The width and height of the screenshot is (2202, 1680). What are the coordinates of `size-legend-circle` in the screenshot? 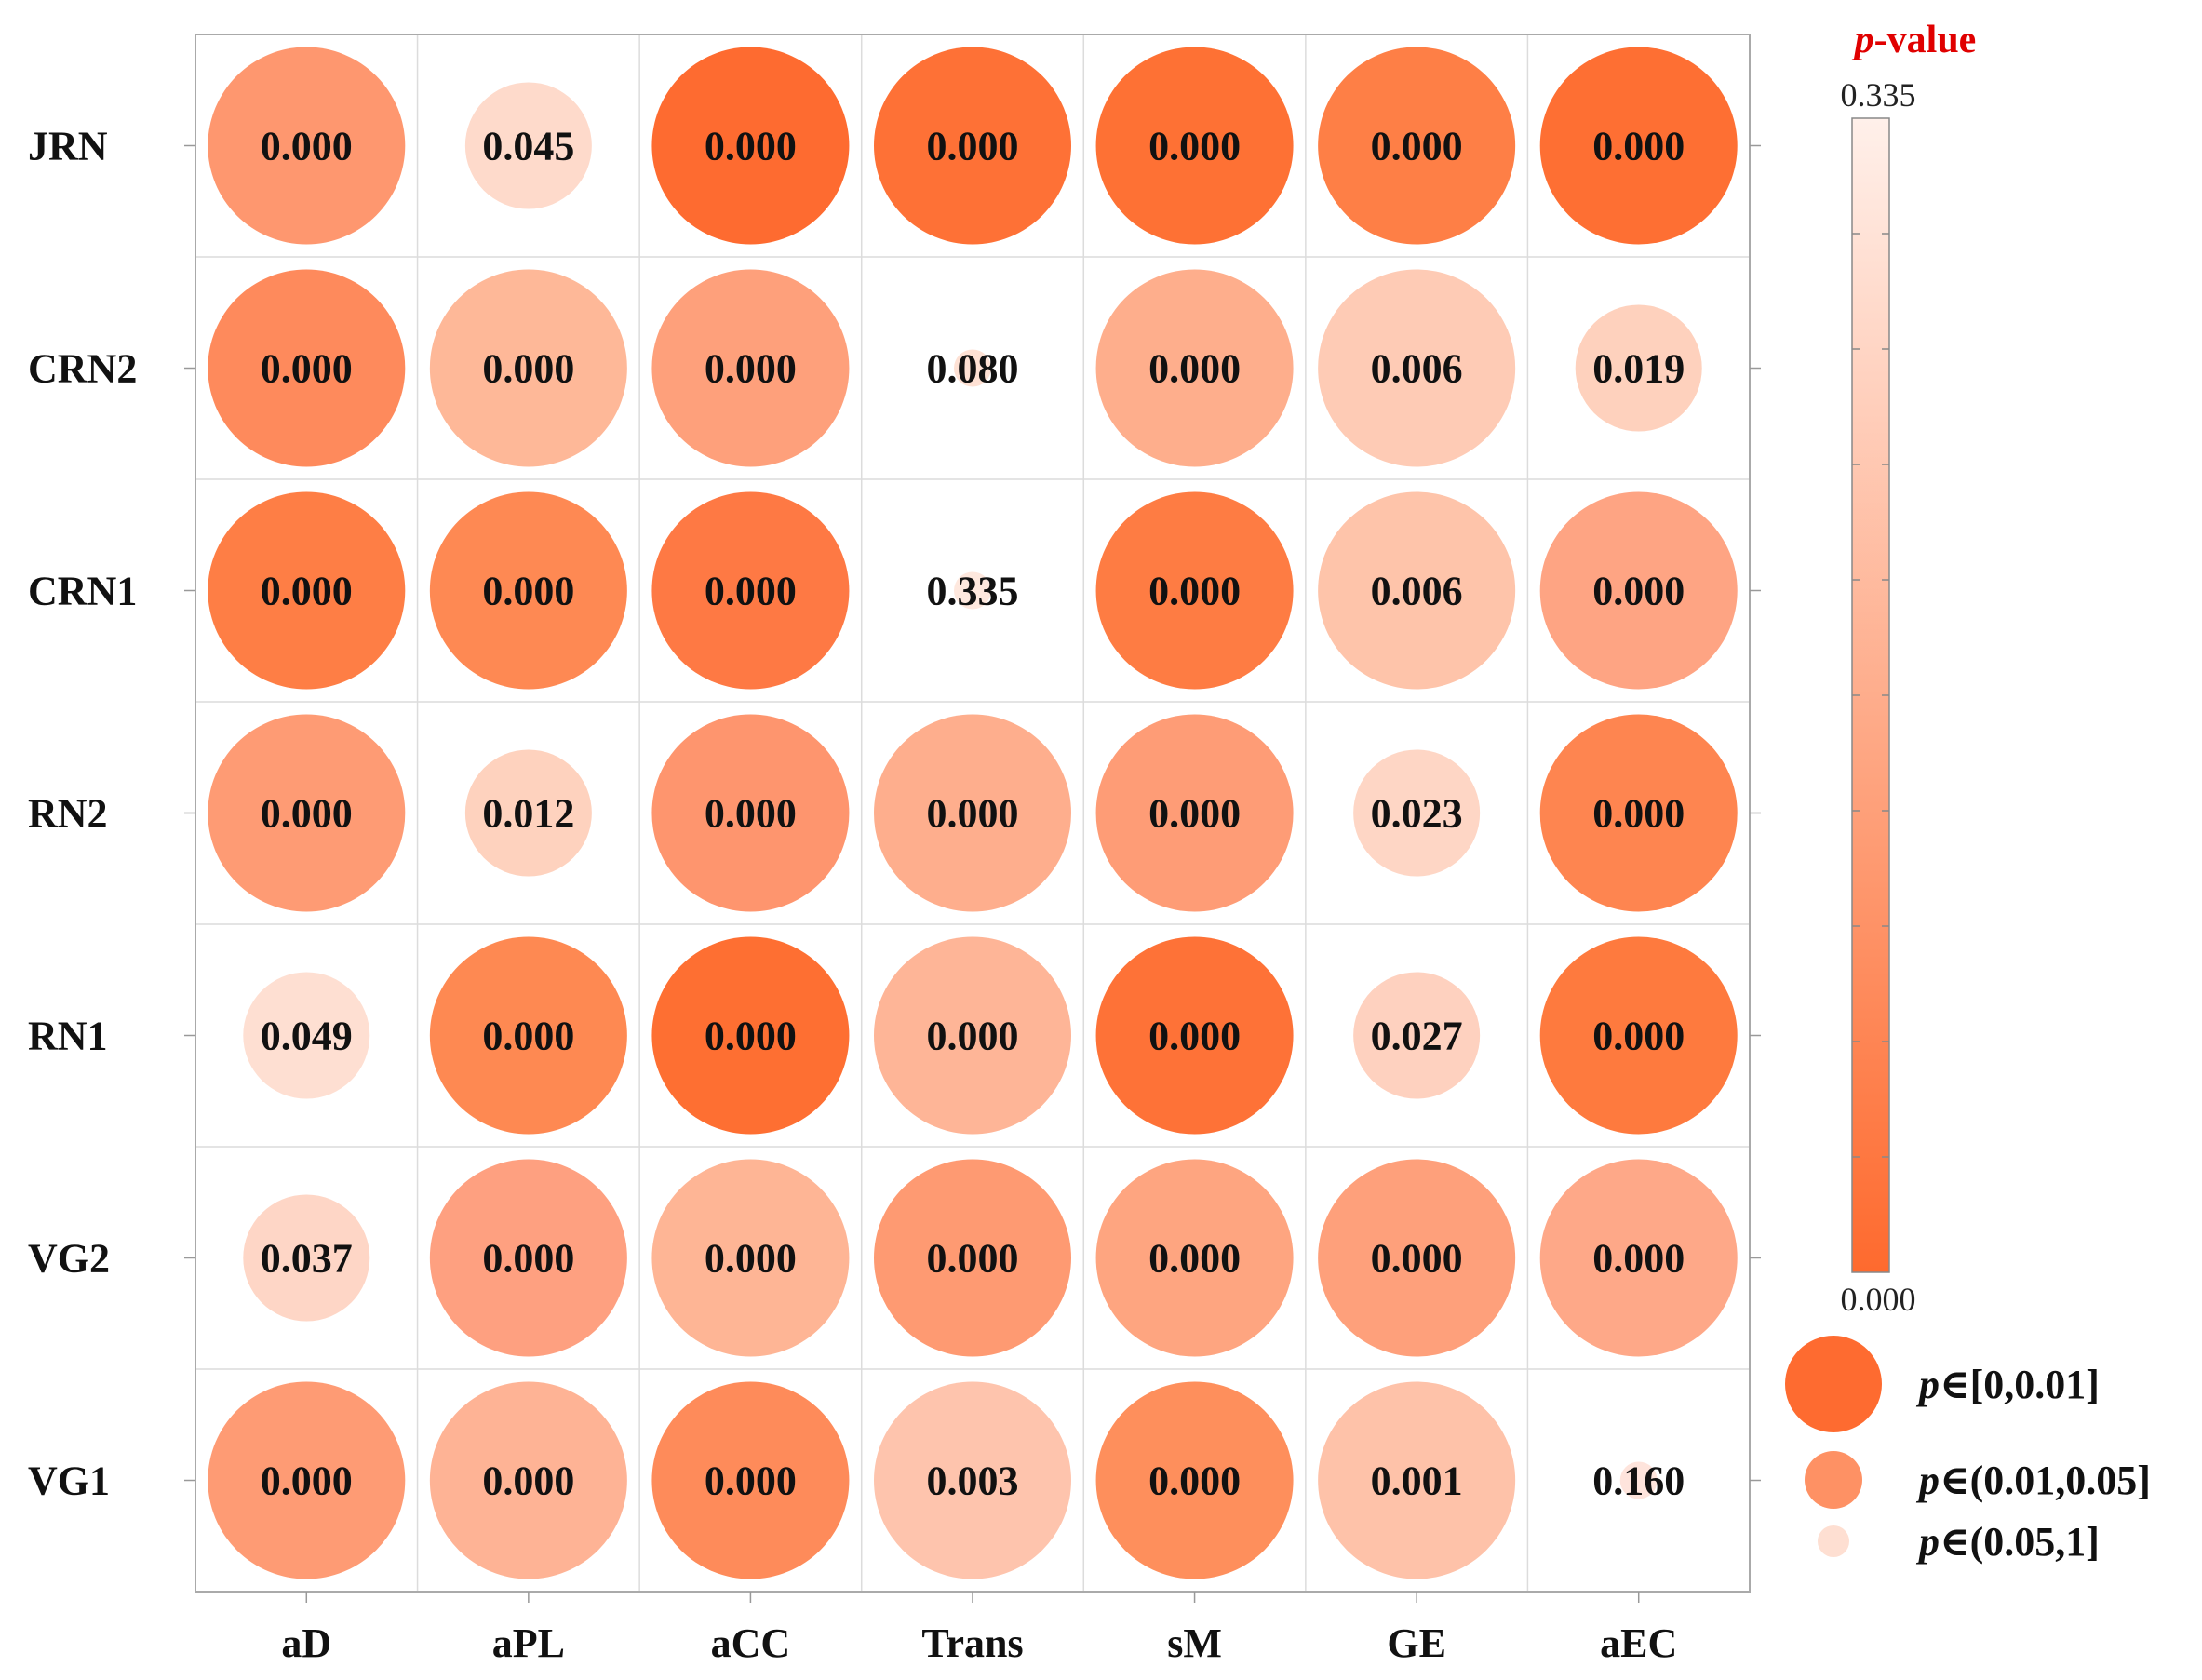 It's located at (1833, 1384).